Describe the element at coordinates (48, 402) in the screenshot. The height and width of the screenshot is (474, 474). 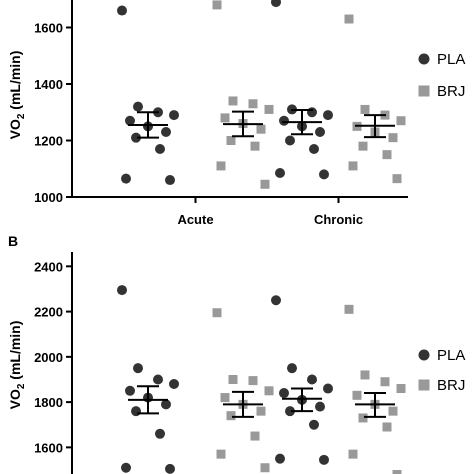
I see `panelb-y-tick-label: 1800` at that location.